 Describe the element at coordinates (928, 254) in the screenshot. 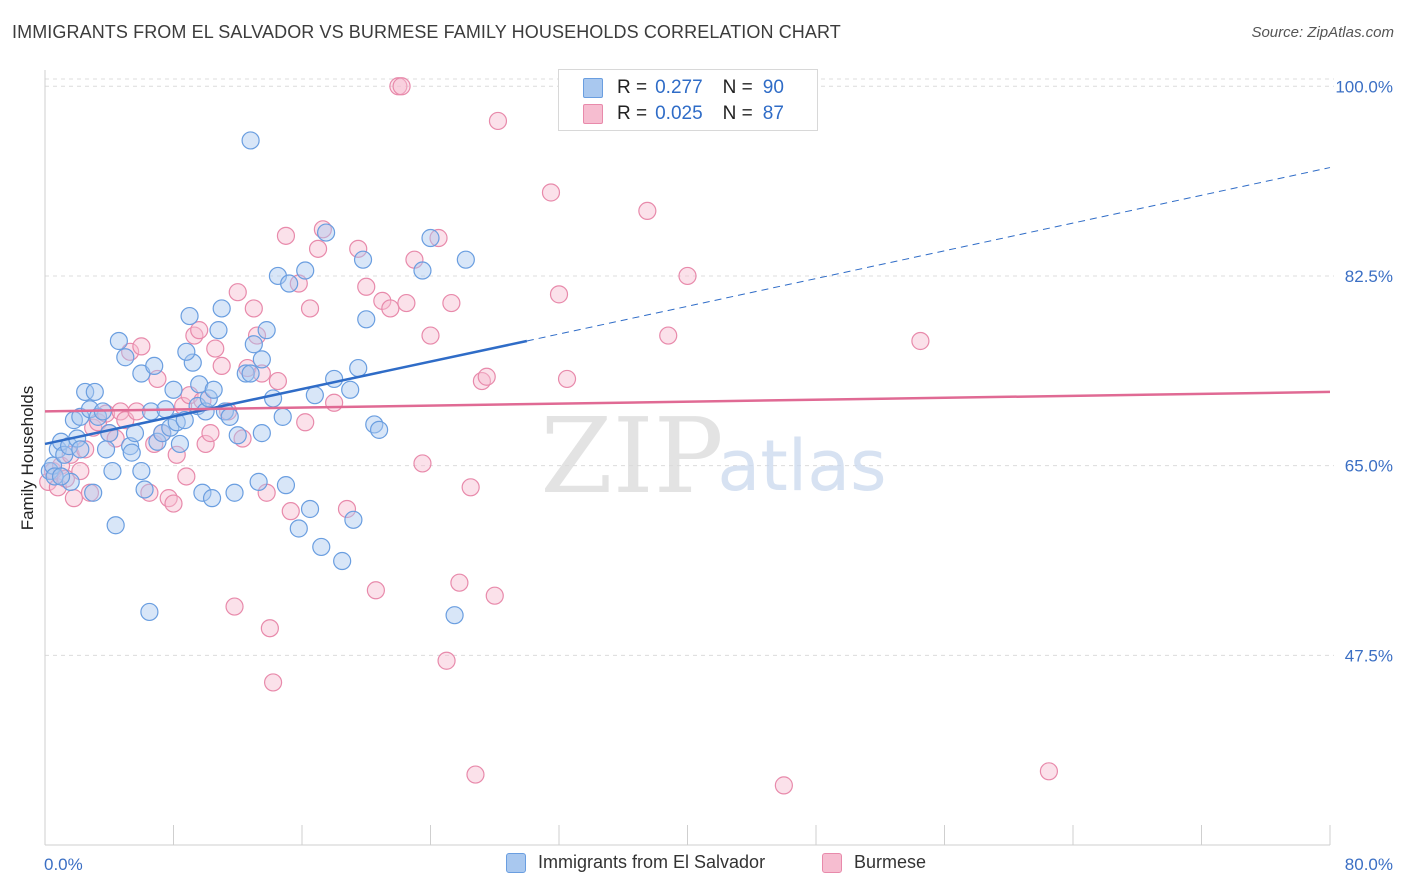

I see `el-salvador-trend-projection` at that location.